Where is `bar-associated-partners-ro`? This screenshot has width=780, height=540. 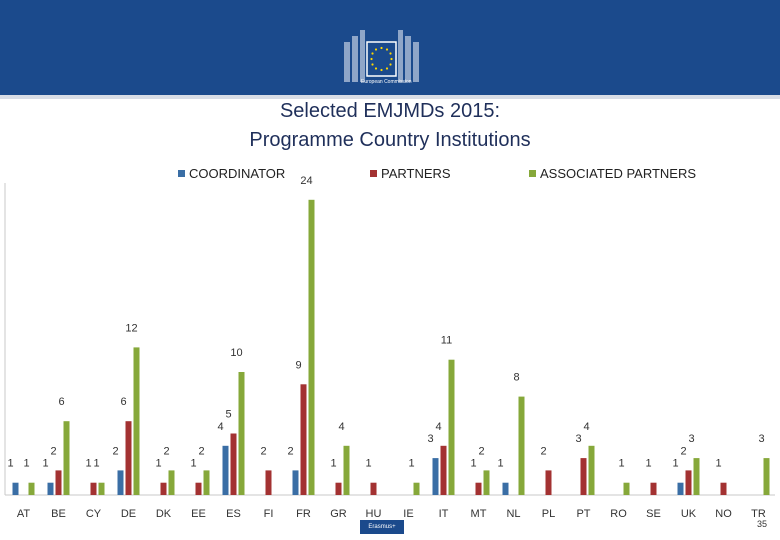 bar-associated-partners-ro is located at coordinates (626, 488).